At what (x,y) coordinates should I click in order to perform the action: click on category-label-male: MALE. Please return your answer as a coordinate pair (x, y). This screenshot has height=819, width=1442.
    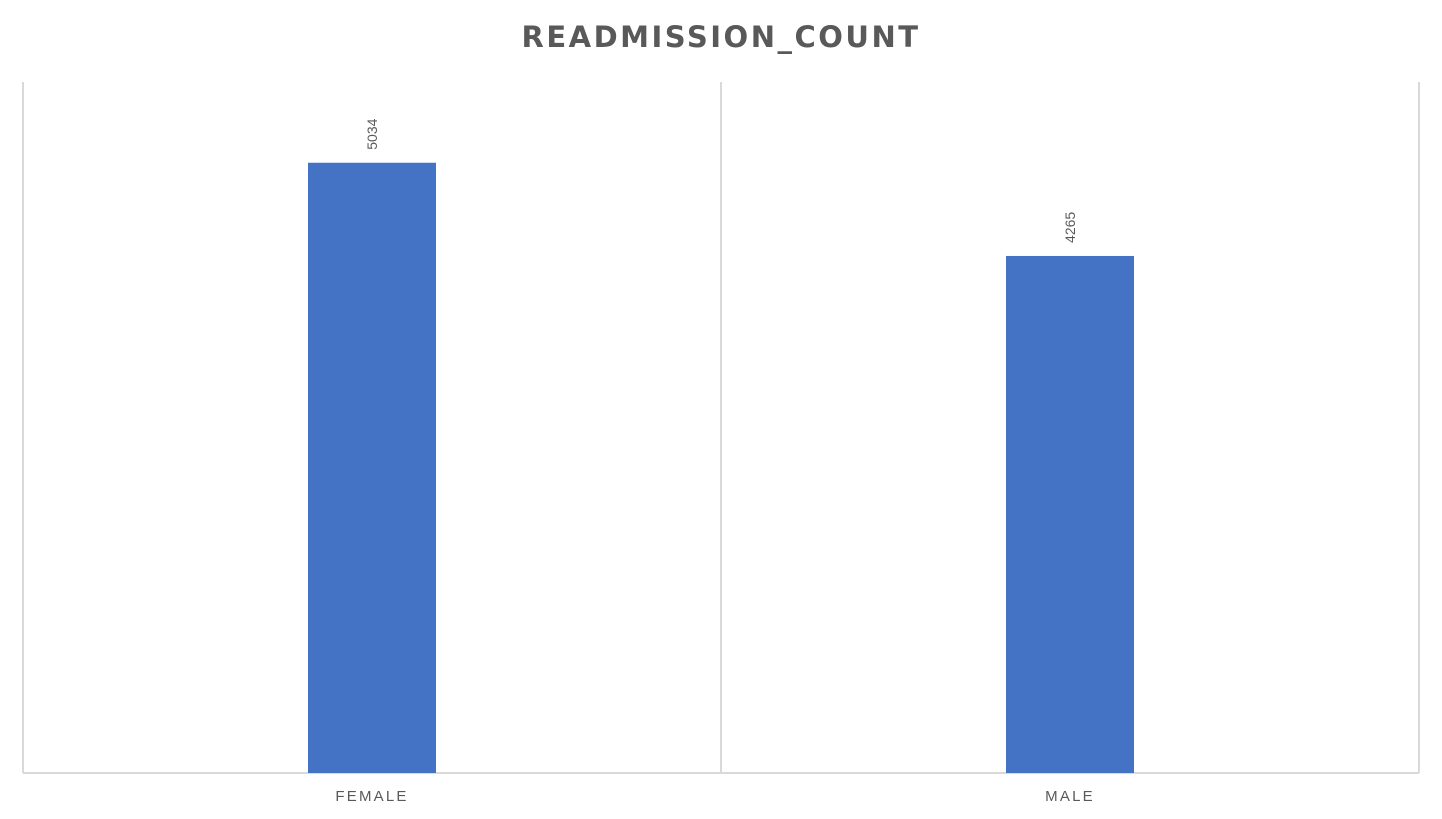
    Looking at the image, I should click on (1070, 796).